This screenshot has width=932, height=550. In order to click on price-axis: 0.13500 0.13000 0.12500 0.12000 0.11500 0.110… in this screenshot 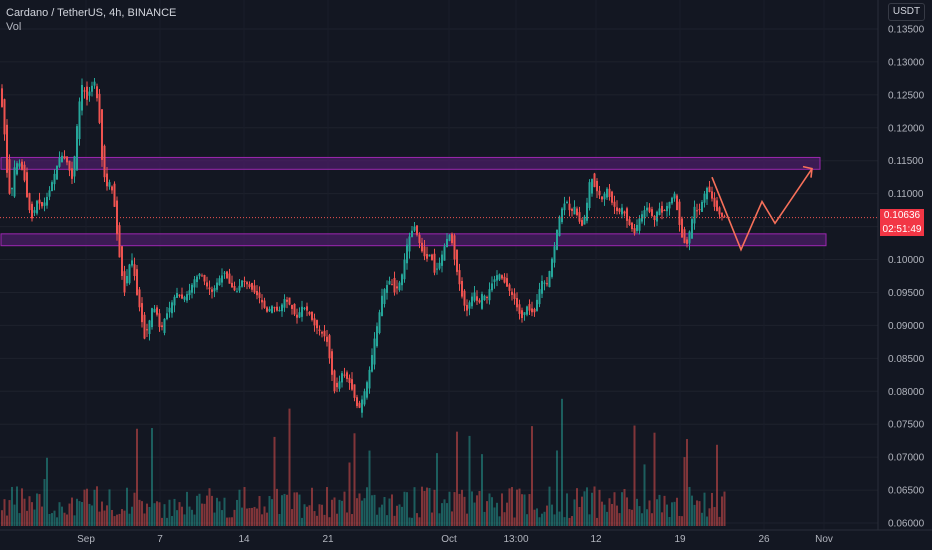, I will do `click(906, 277)`.